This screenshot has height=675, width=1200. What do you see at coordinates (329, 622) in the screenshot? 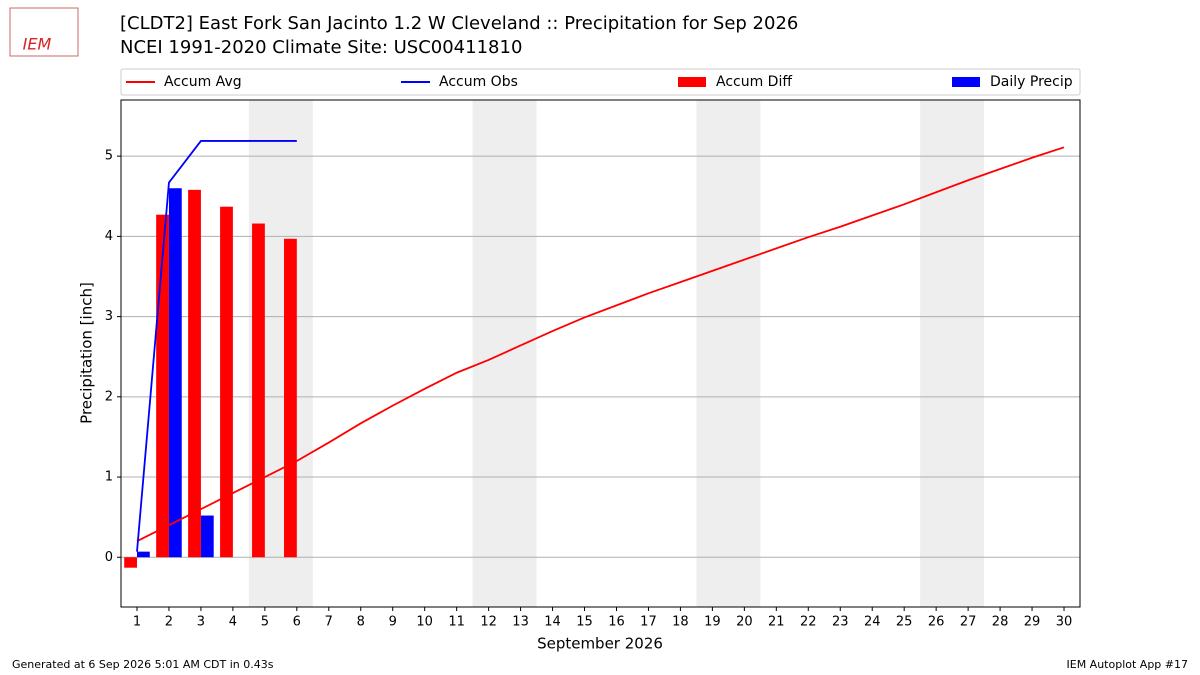
I see `x-tick-label: 7` at bounding box center [329, 622].